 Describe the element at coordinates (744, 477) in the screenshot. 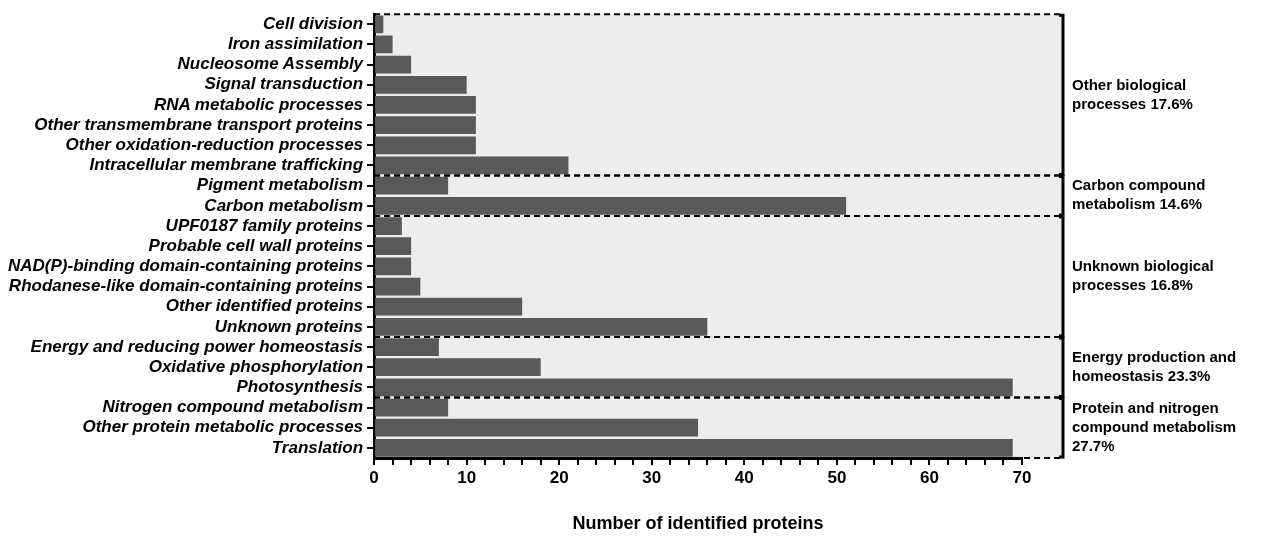

I see `x-tick-label: 40` at that location.